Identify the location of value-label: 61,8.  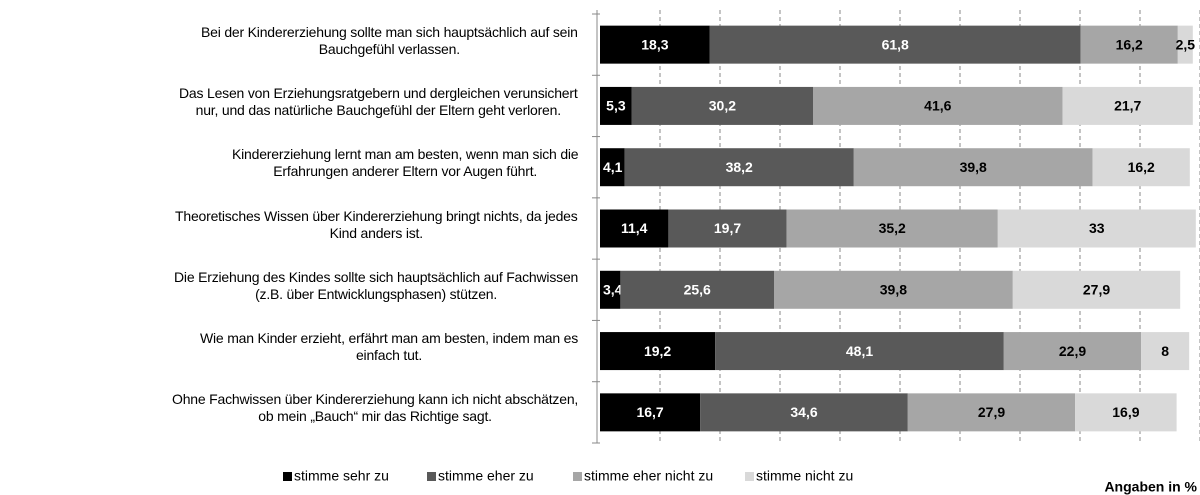
(895, 44).